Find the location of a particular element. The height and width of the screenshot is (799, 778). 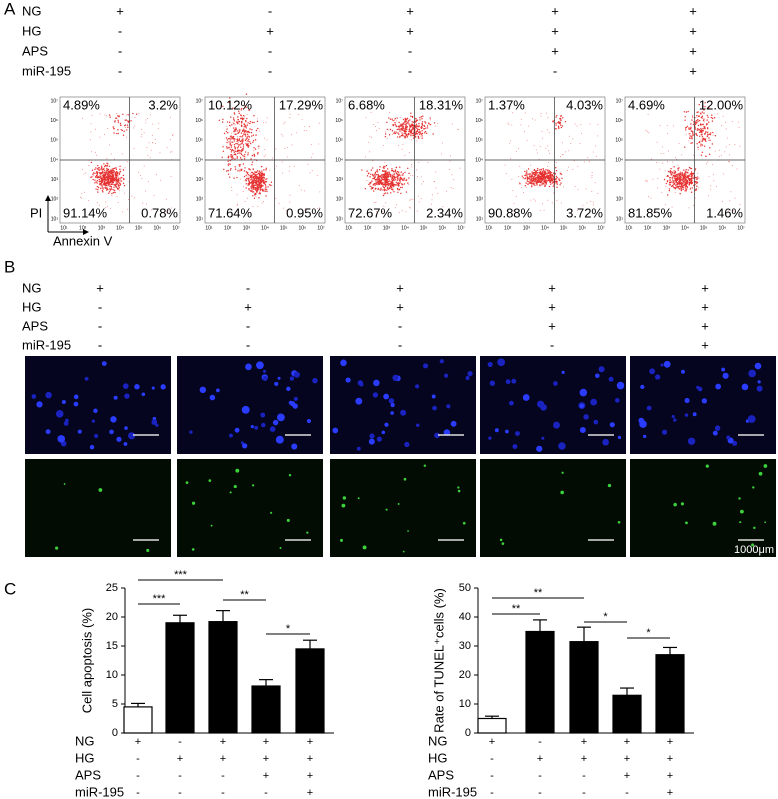

y-tick-label: 10⁶ is located at coordinates (619, 121).